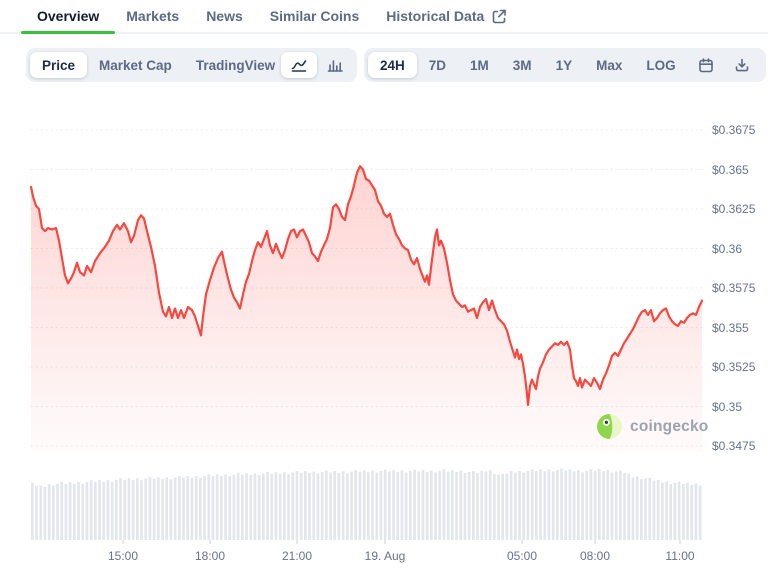  Describe the element at coordinates (235, 65) in the screenshot. I see `tradingview-button: TradingView` at that location.